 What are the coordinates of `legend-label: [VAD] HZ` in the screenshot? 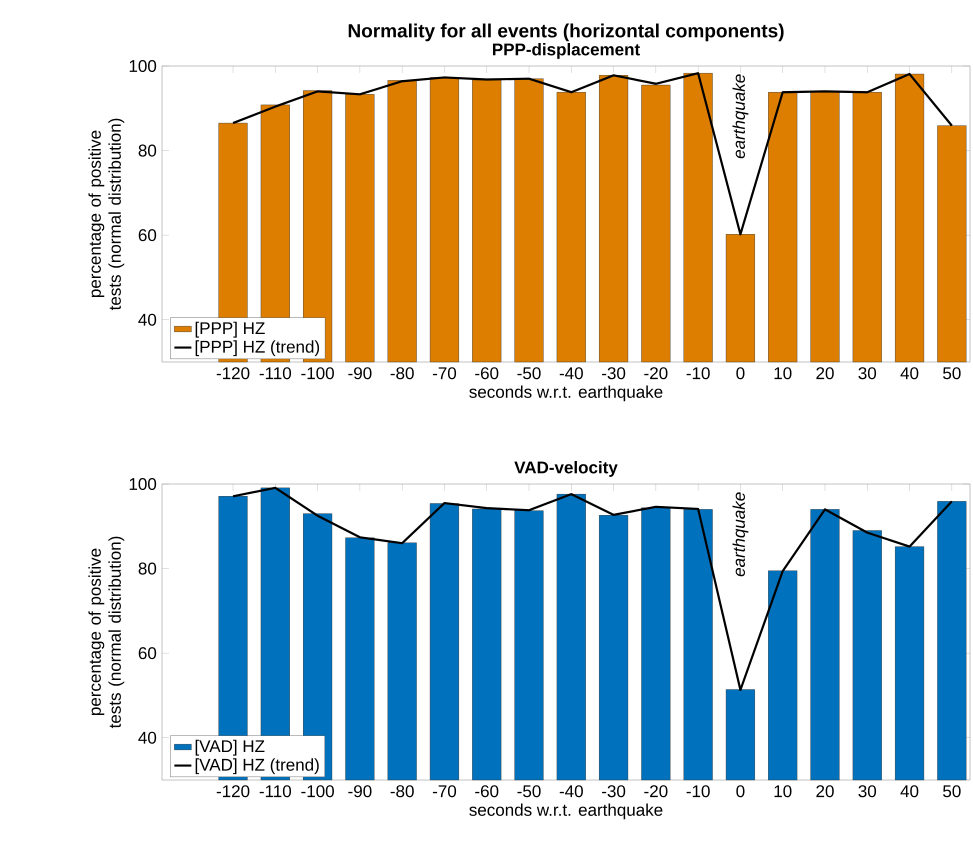 It's located at (230, 748).